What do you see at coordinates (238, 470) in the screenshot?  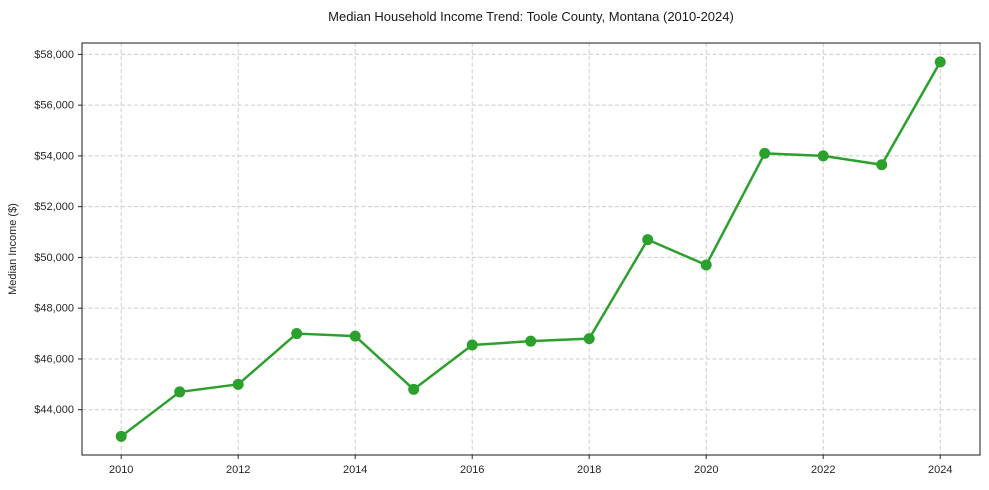 I see `x-tick-label: 2012` at bounding box center [238, 470].